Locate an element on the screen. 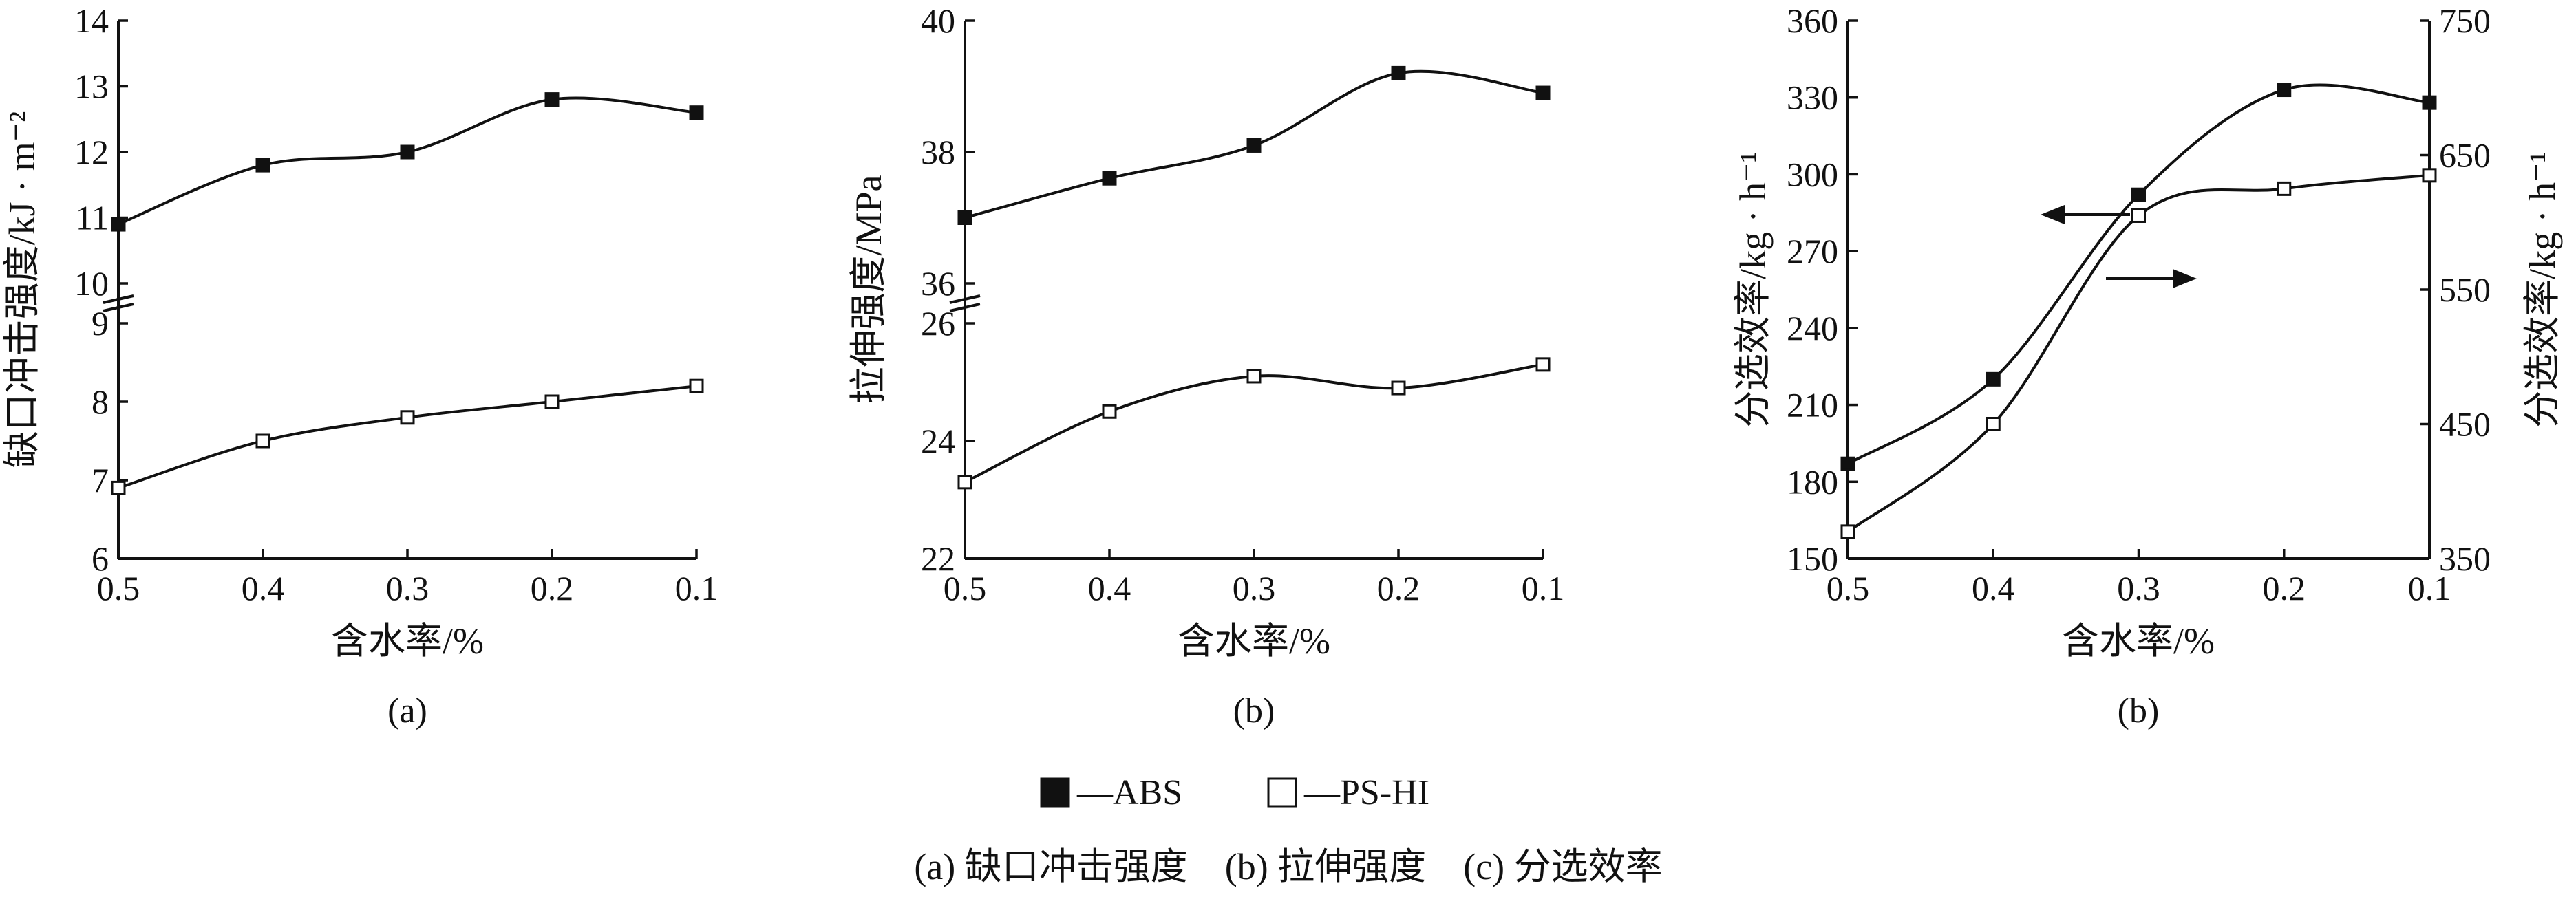 Image resolution: width=2576 pixels, height=897 pixels. chart-a-ylabel: 缺口冲击强度/kJ · m⁻² is located at coordinates (22, 289).